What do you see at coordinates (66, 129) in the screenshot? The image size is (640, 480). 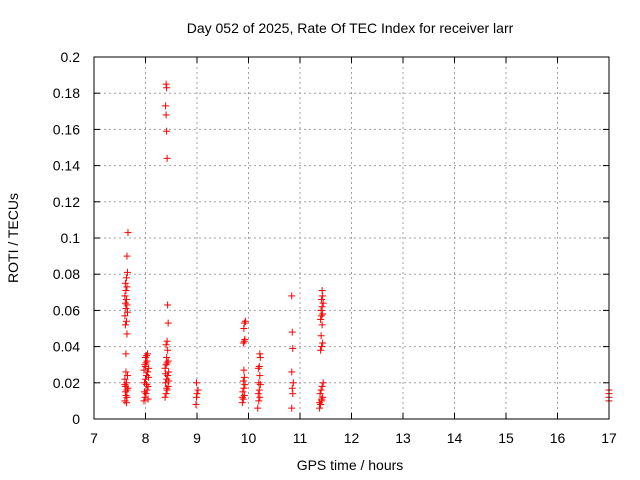 I see `y-tick-label: 0.16` at bounding box center [66, 129].